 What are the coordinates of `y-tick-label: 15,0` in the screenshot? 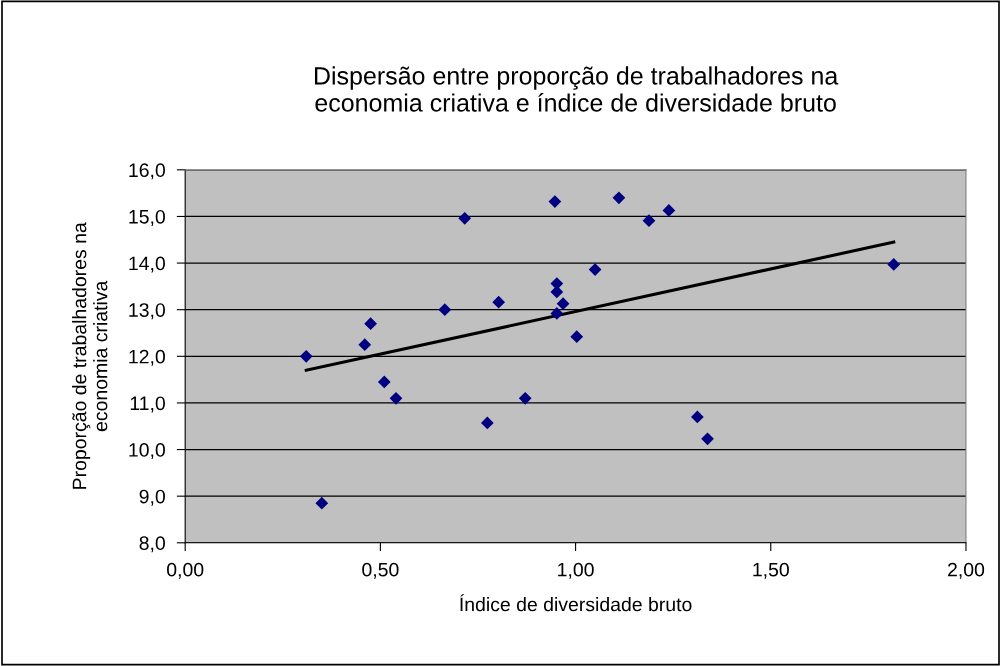 It's located at (147, 217).